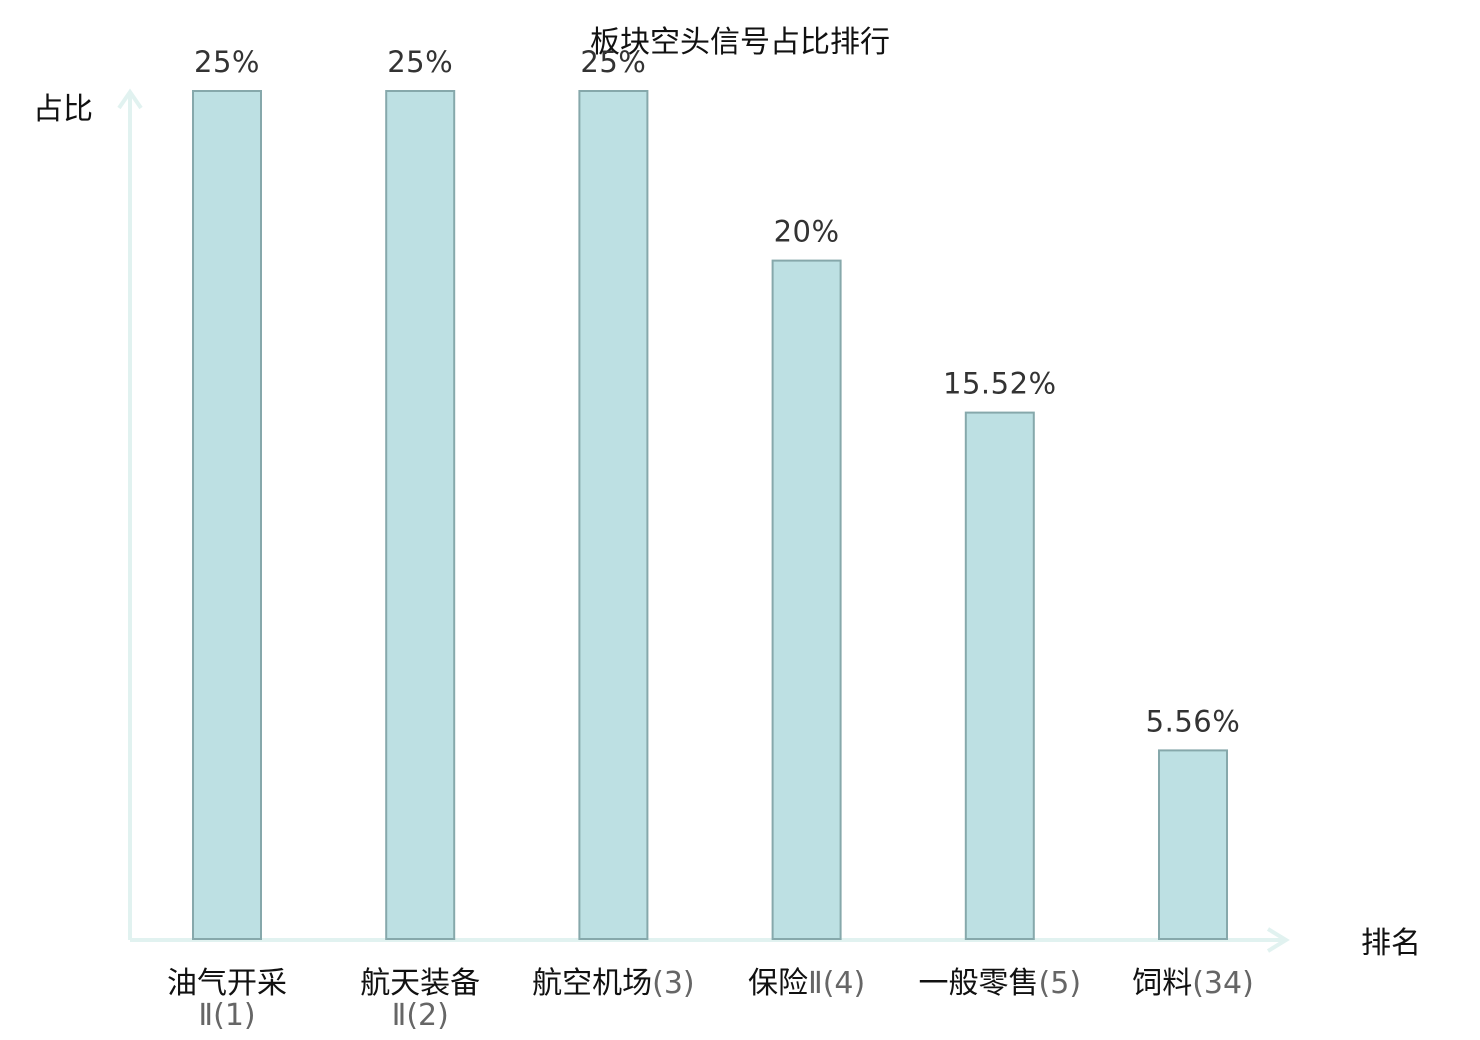 The height and width of the screenshot is (1040, 1480). I want to click on x-tick-label: 饲料(34), so click(1193, 983).